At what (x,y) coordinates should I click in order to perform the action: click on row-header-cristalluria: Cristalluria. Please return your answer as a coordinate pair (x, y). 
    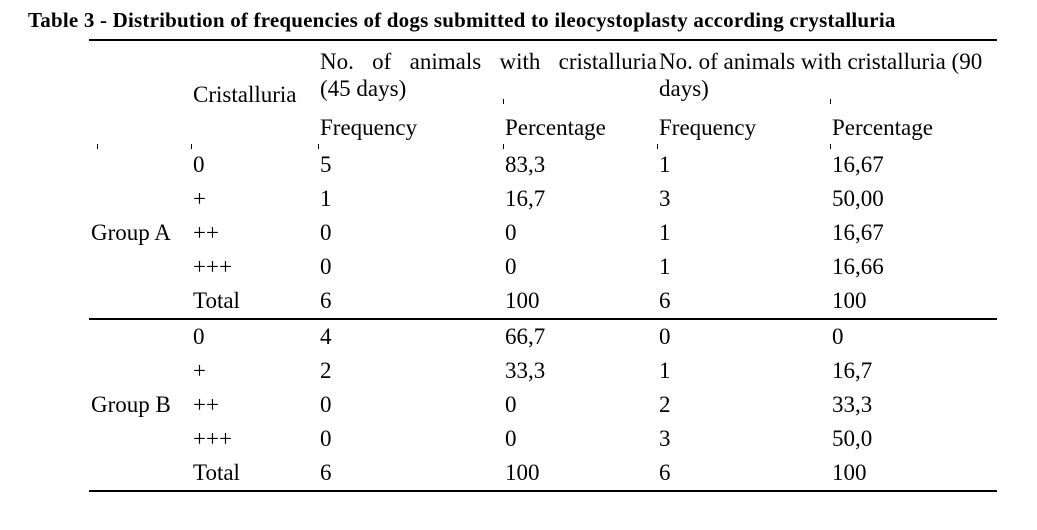
    Looking at the image, I should click on (245, 94).